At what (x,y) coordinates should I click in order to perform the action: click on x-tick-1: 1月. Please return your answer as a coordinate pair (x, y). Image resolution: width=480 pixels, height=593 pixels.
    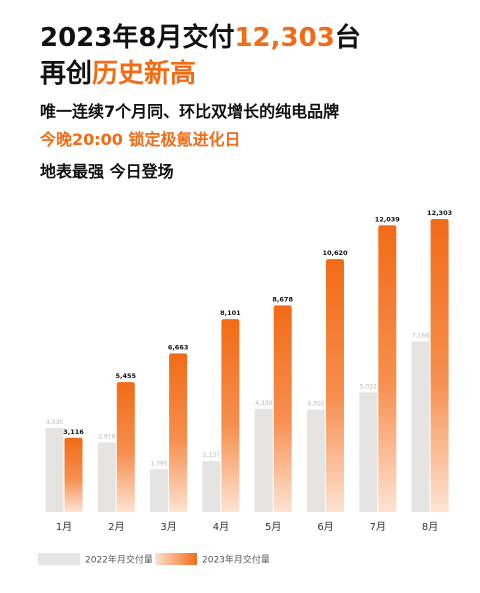
    Looking at the image, I should click on (64, 527).